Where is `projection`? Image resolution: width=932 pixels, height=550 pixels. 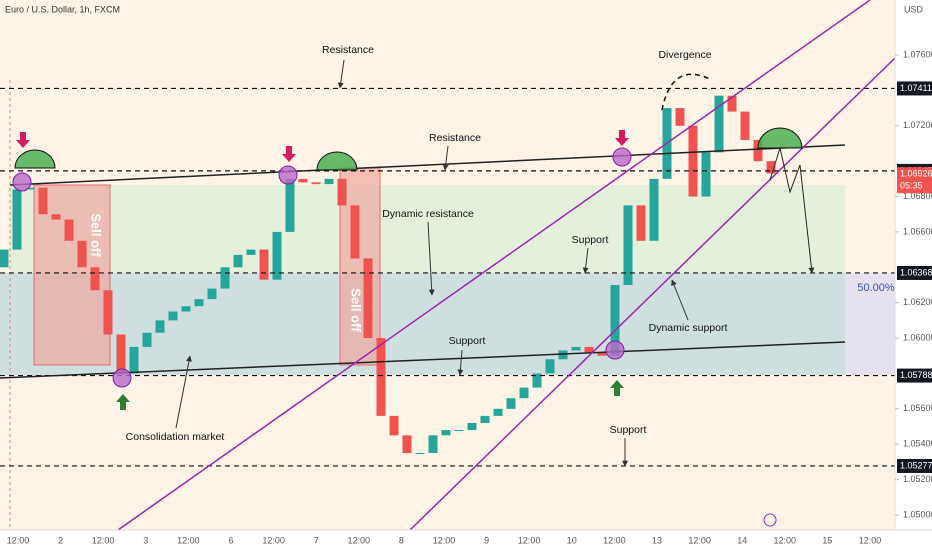 projection is located at coordinates (792, 210).